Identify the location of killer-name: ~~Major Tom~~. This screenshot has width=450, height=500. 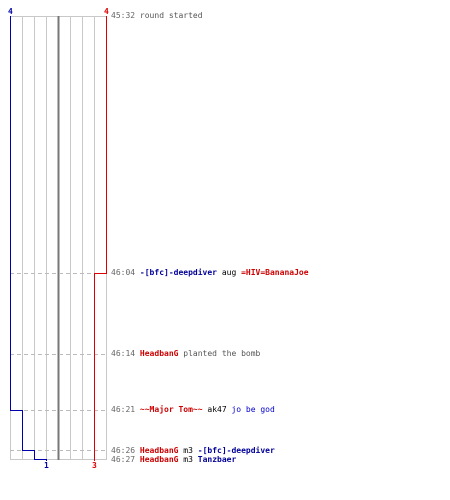
(171, 409).